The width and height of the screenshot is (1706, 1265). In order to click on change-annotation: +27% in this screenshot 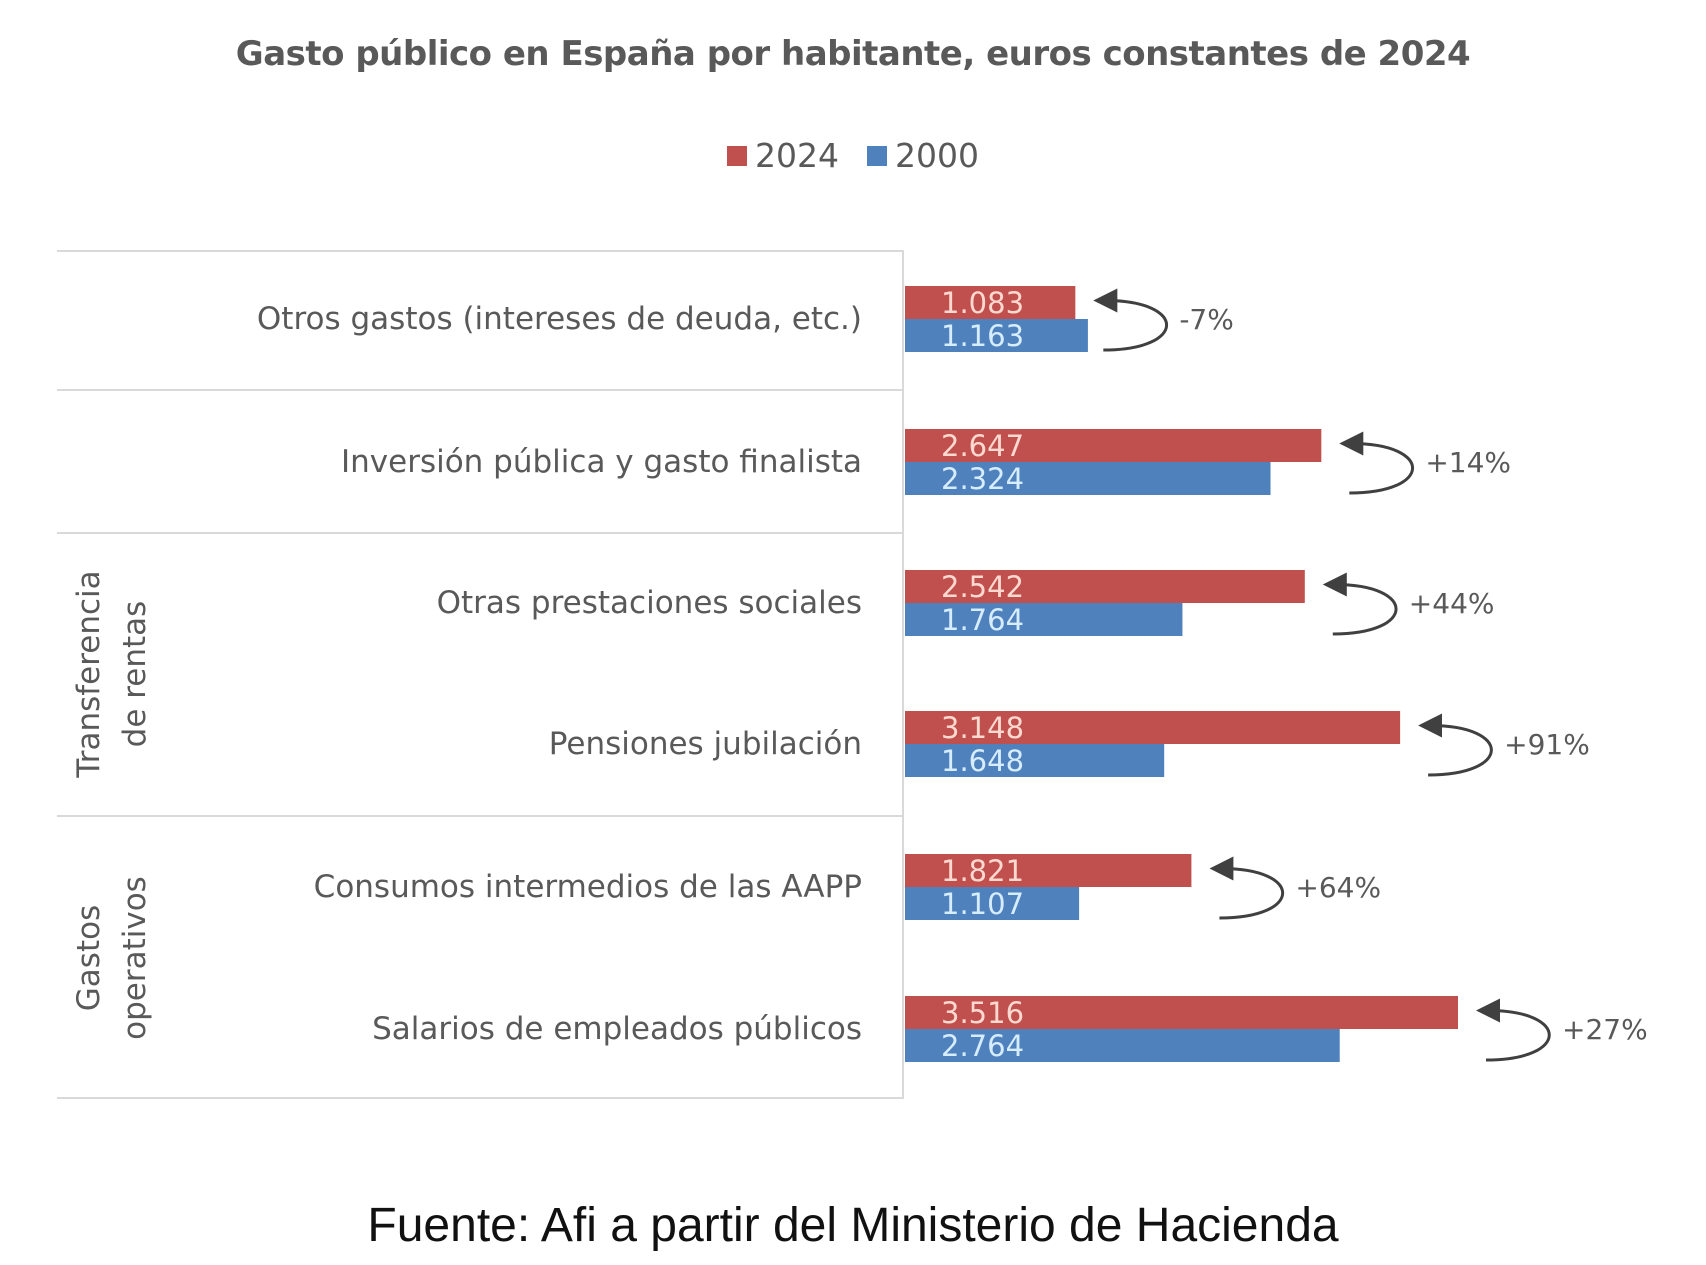, I will do `click(1605, 1029)`.